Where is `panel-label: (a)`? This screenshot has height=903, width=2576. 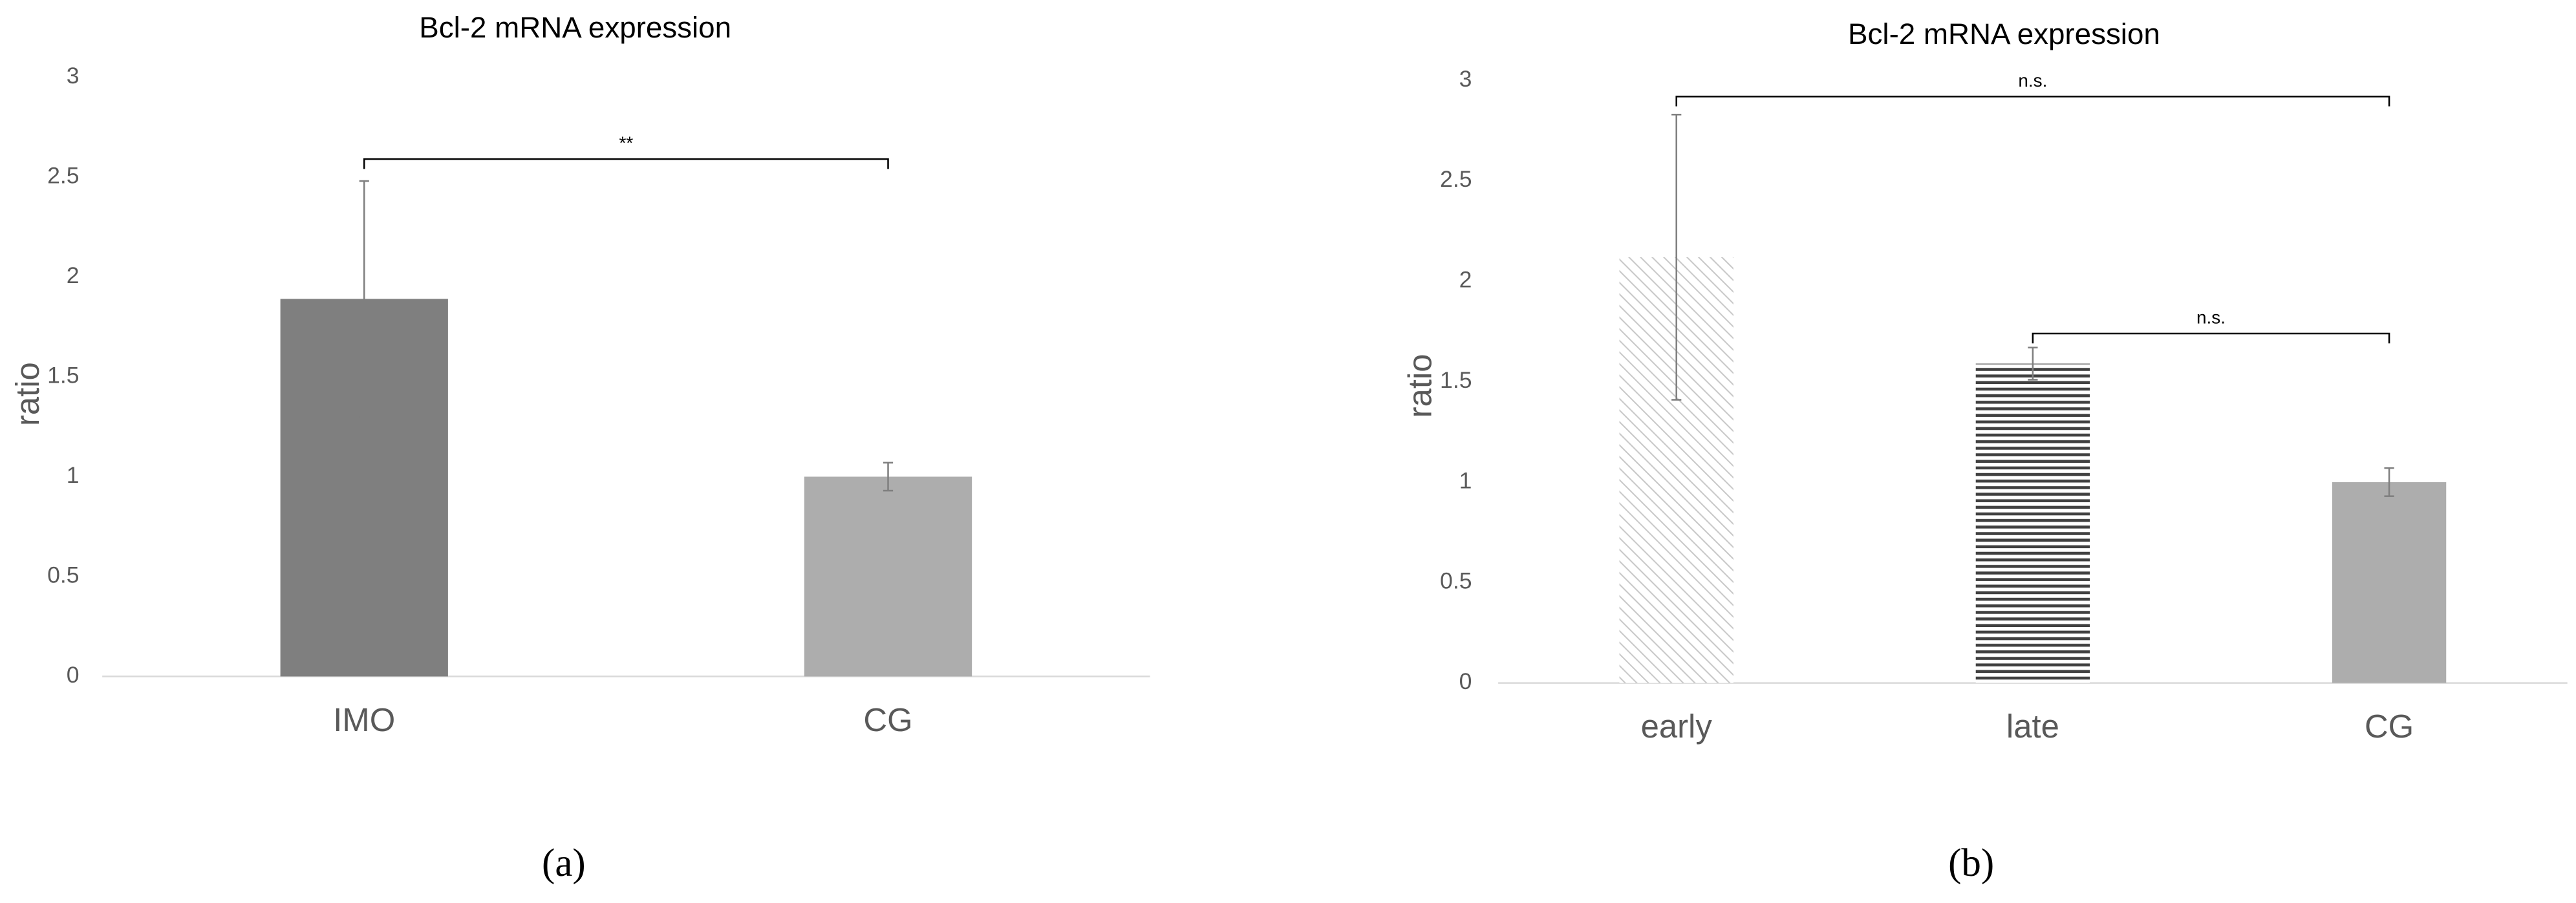 panel-label: (a) is located at coordinates (564, 863).